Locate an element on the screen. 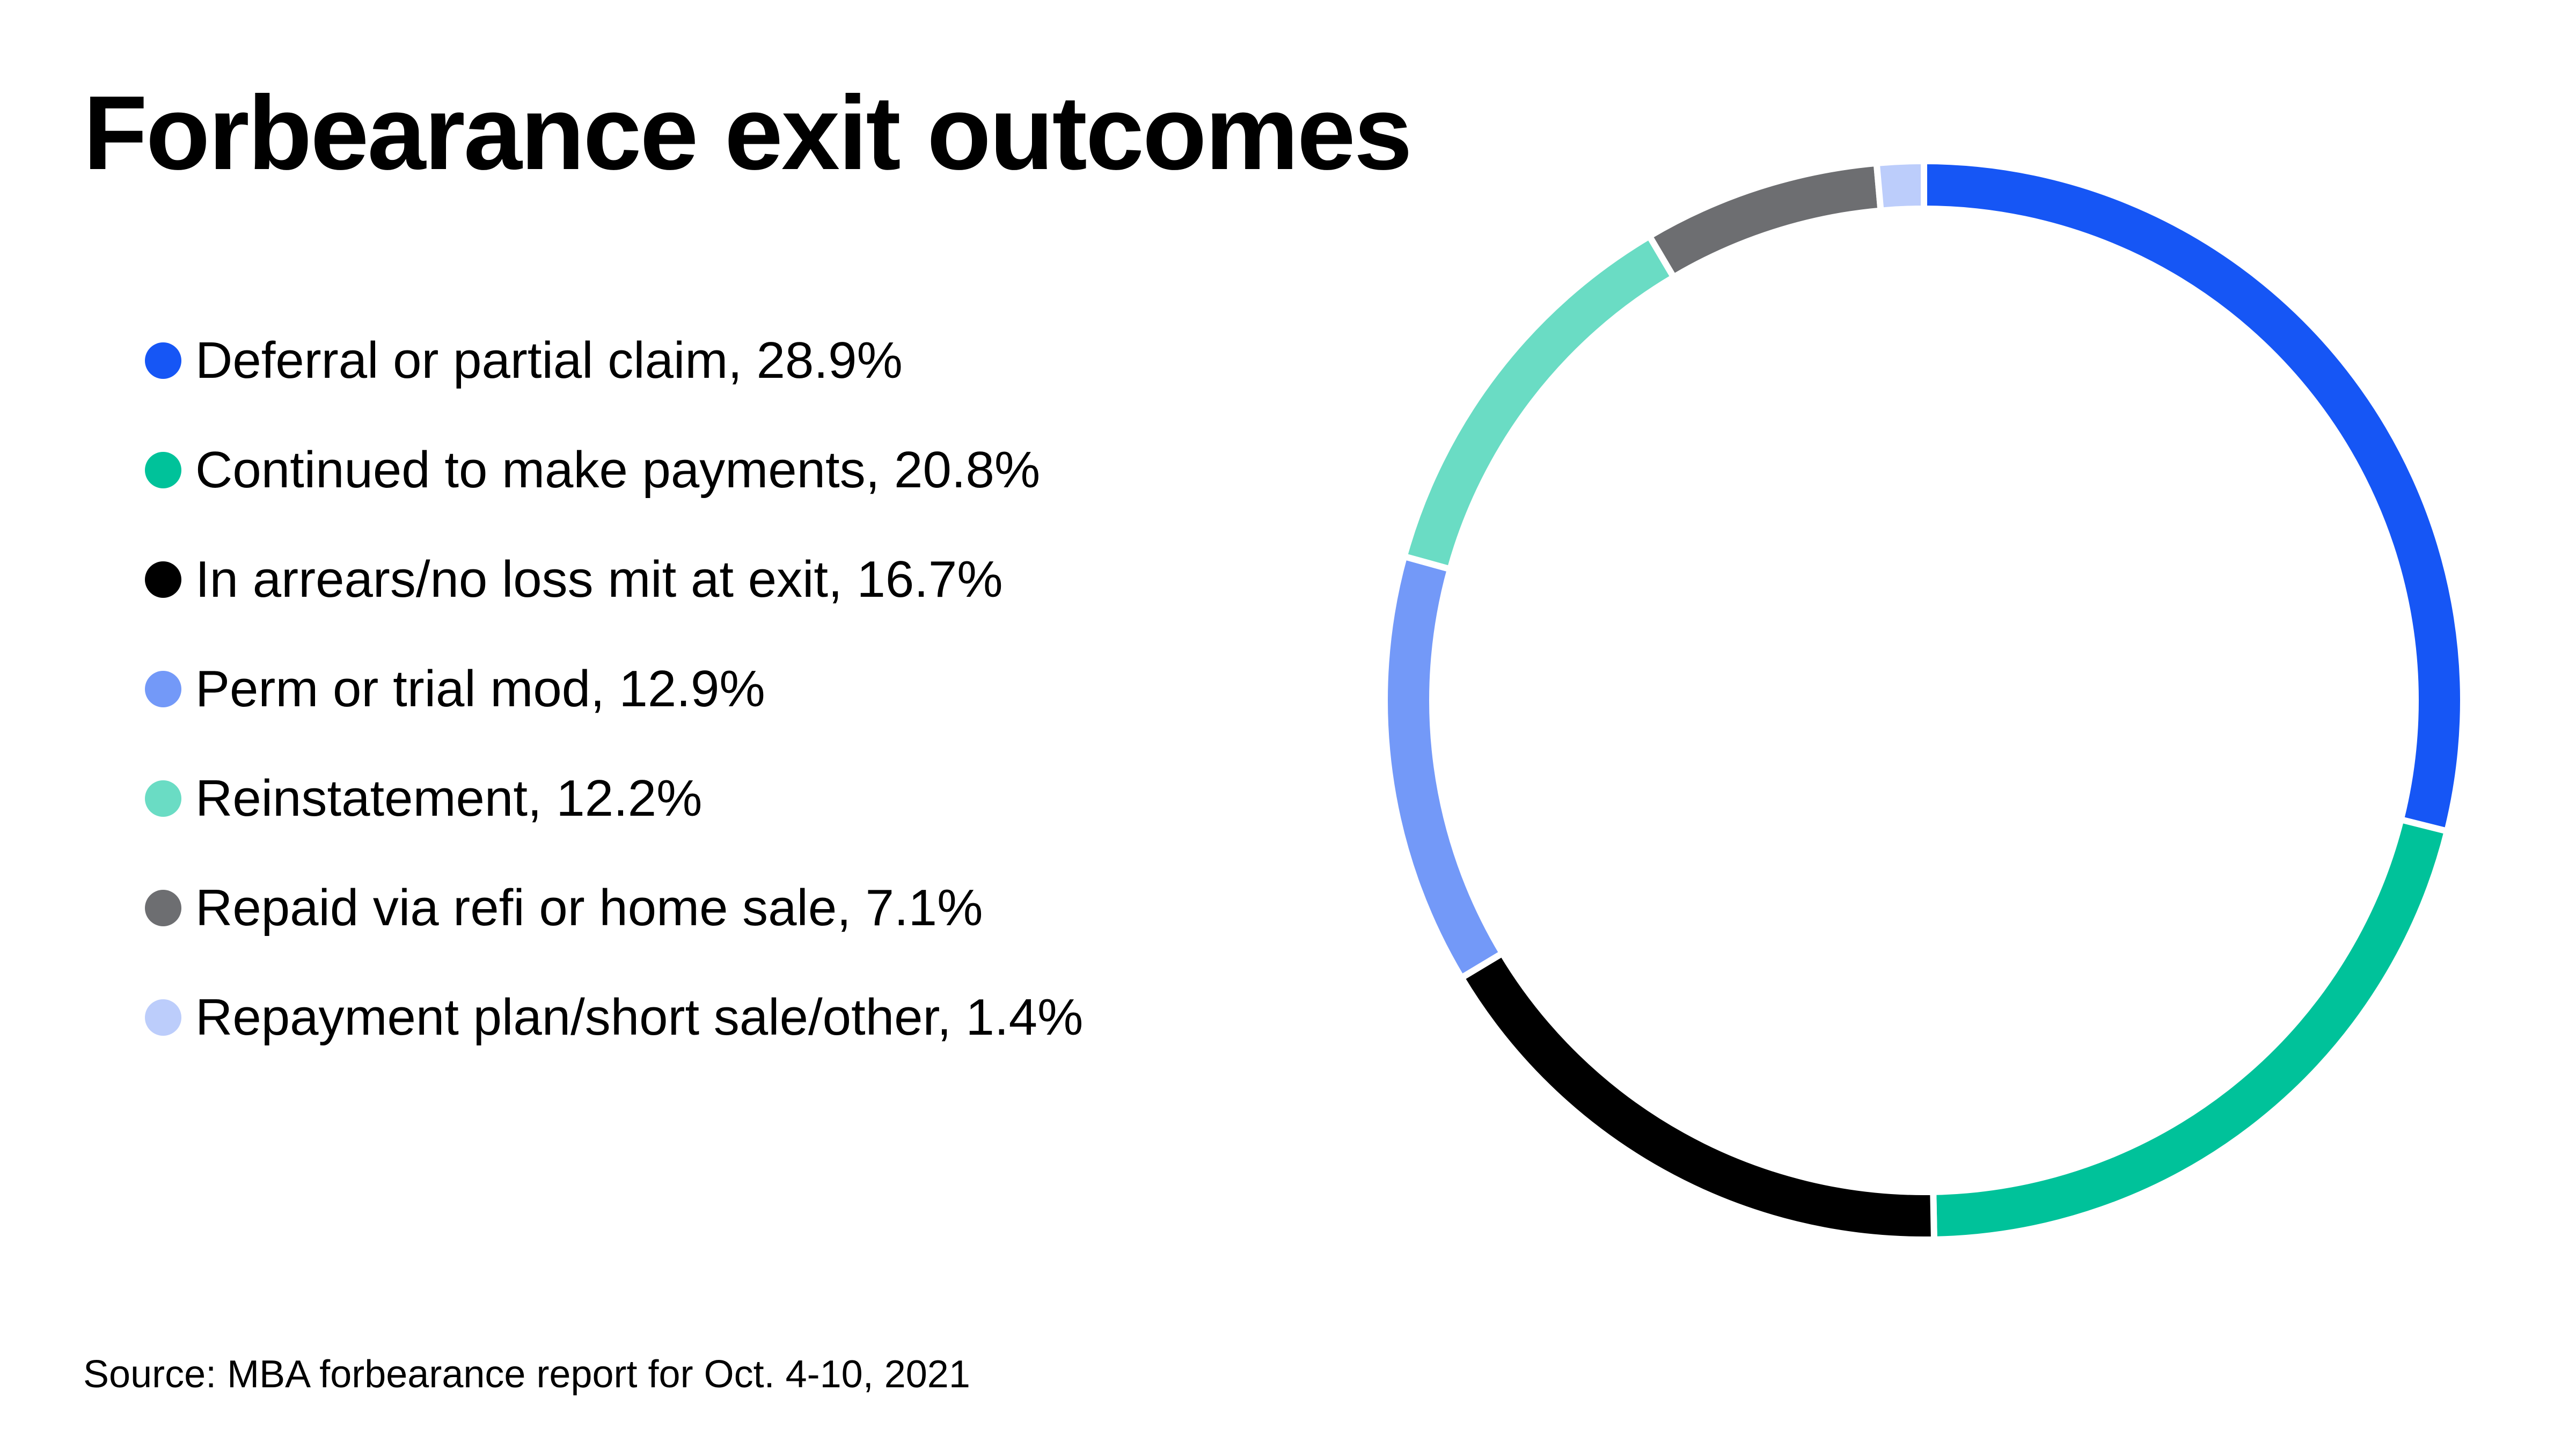 This screenshot has width=2576, height=1449. legend-label: Repaid via refi or home sale, 7.1% is located at coordinates (589, 907).